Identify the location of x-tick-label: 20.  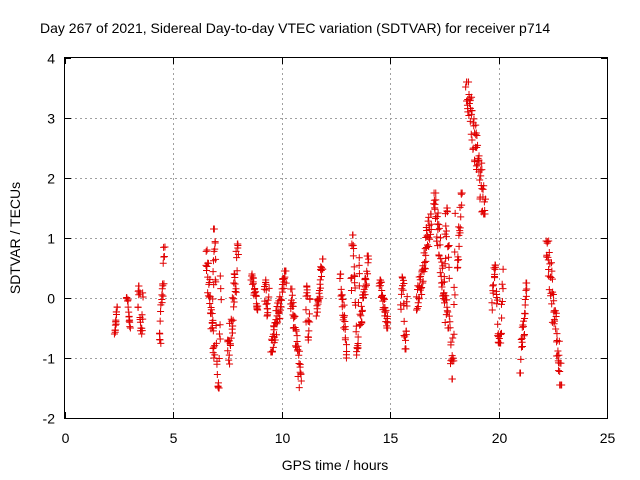
(500, 438).